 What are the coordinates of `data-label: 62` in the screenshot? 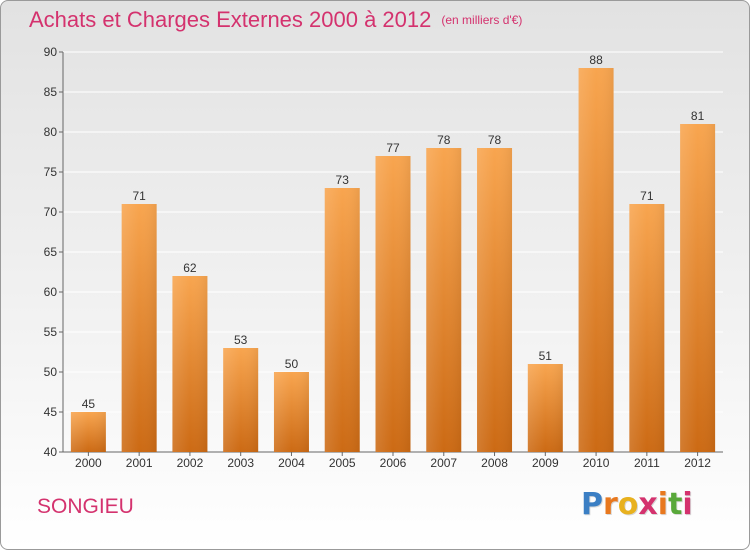 It's located at (190, 268).